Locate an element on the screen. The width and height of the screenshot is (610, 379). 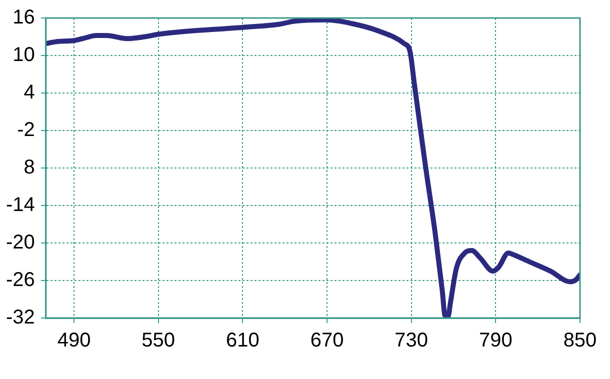
y-tick-label: 10 is located at coordinates (23, 55).